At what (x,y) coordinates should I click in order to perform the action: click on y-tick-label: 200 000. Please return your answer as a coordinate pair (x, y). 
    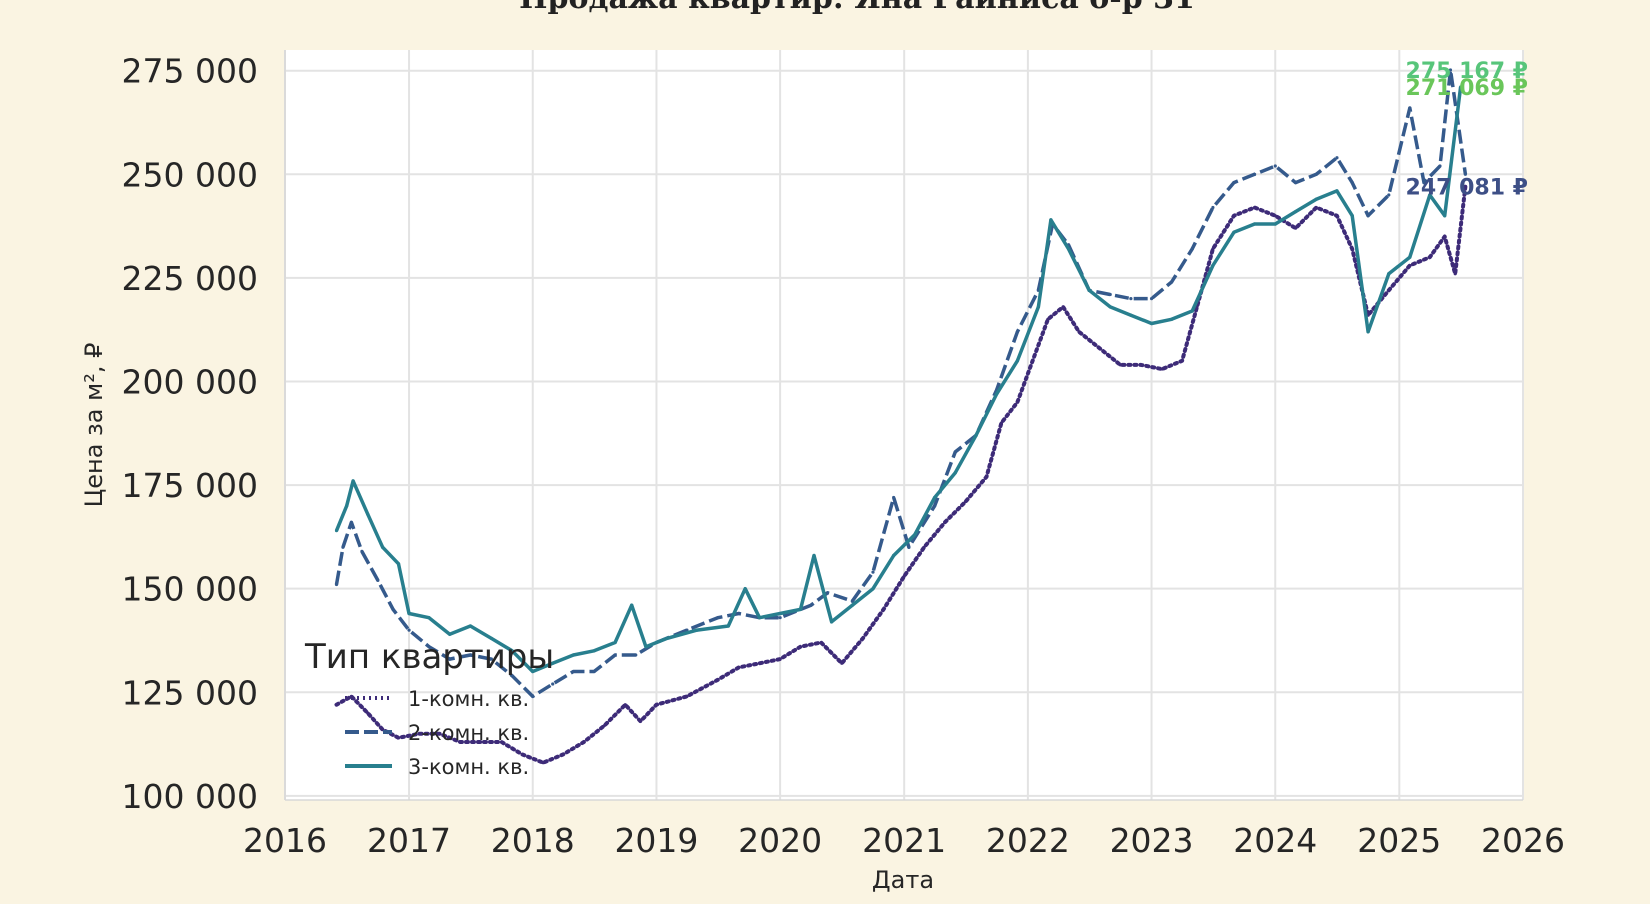
    Looking at the image, I should click on (190, 381).